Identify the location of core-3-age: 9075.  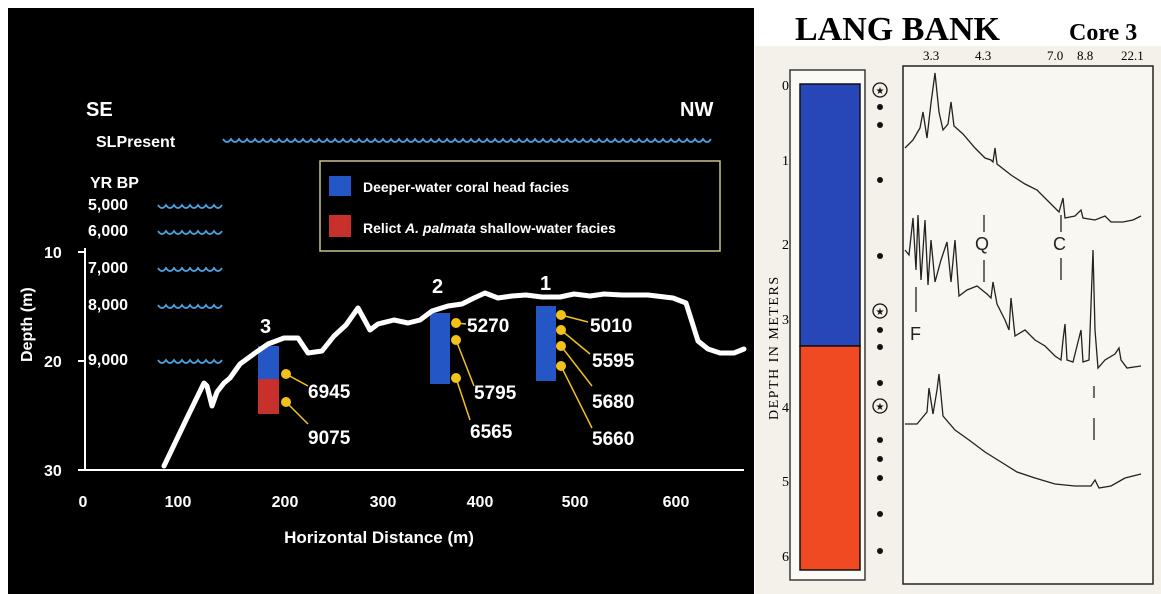
(329, 438).